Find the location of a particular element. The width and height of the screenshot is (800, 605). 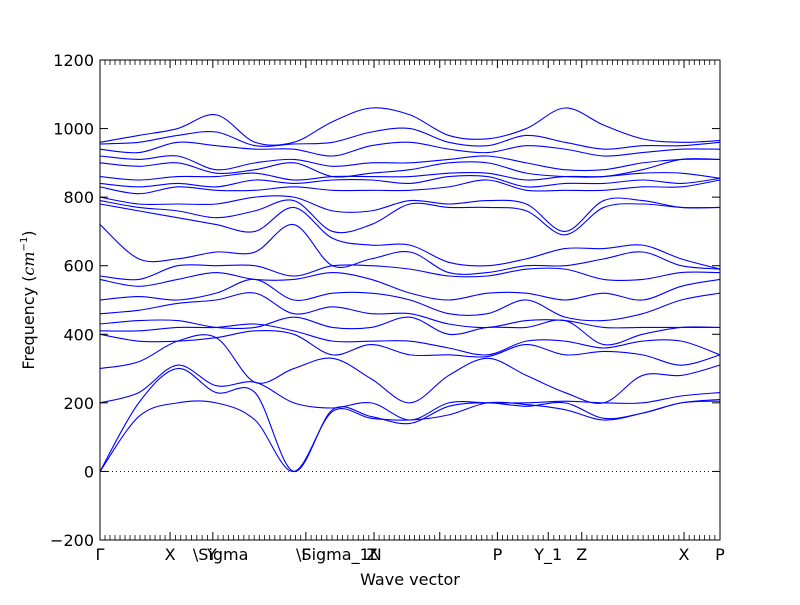

x-tick-label-9: X is located at coordinates (684, 554).